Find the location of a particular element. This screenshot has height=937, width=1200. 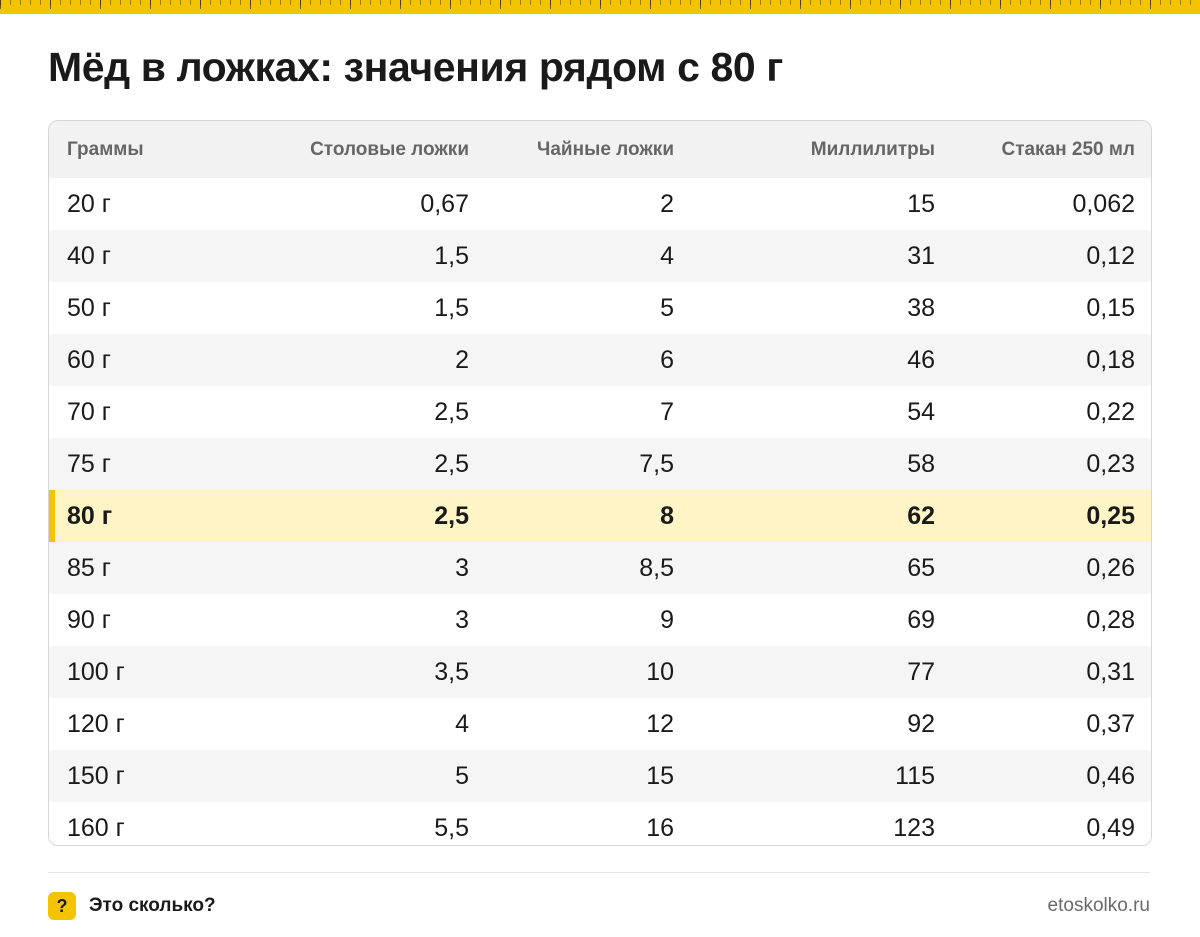

site-url: etoskolko.ru is located at coordinates (1098, 905).